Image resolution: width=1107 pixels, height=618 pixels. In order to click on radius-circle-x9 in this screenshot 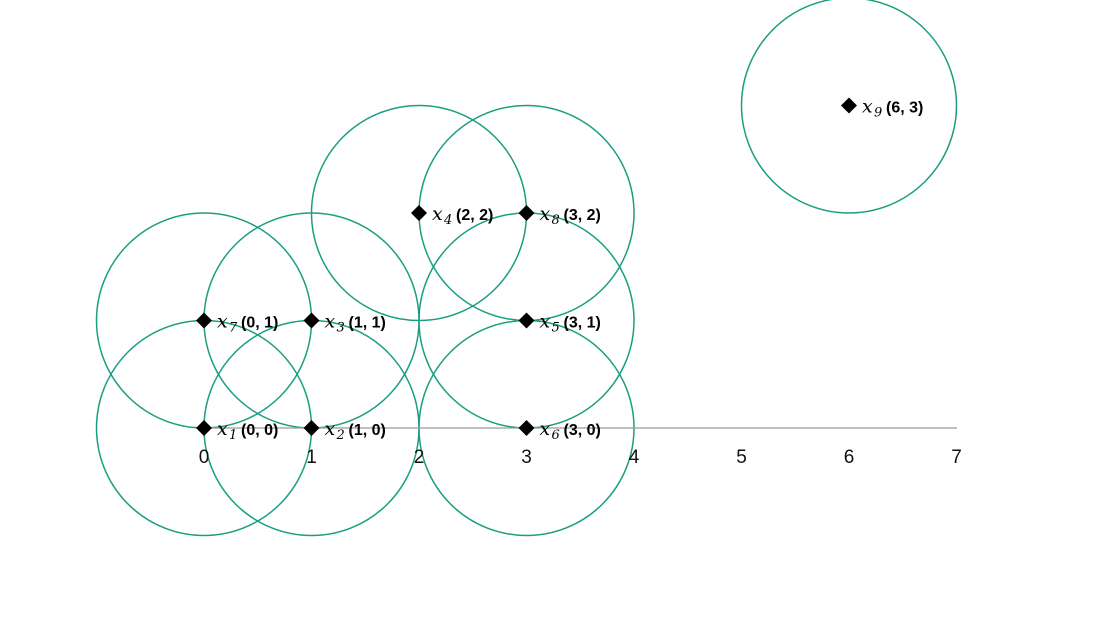, I will do `click(849, 107)`.